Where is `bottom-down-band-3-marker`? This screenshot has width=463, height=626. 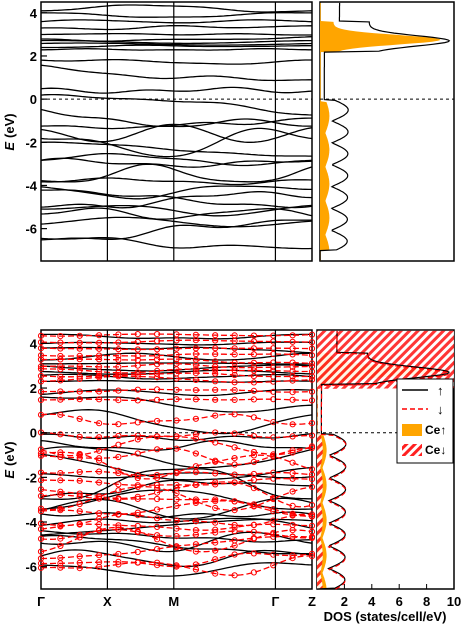
bottom-down-band-3-marker is located at coordinates (215, 550).